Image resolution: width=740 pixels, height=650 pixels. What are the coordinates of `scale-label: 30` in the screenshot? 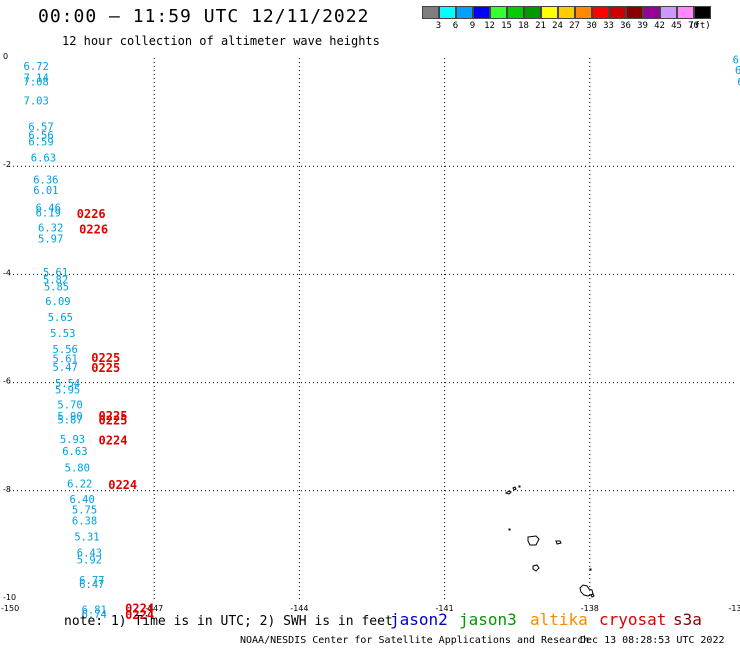 It's located at (591, 26).